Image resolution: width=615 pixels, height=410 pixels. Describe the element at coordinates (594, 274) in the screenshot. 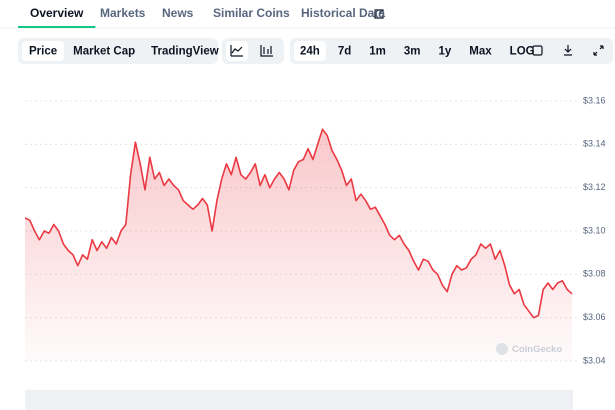

I see `y-tick-label: $3.08` at that location.